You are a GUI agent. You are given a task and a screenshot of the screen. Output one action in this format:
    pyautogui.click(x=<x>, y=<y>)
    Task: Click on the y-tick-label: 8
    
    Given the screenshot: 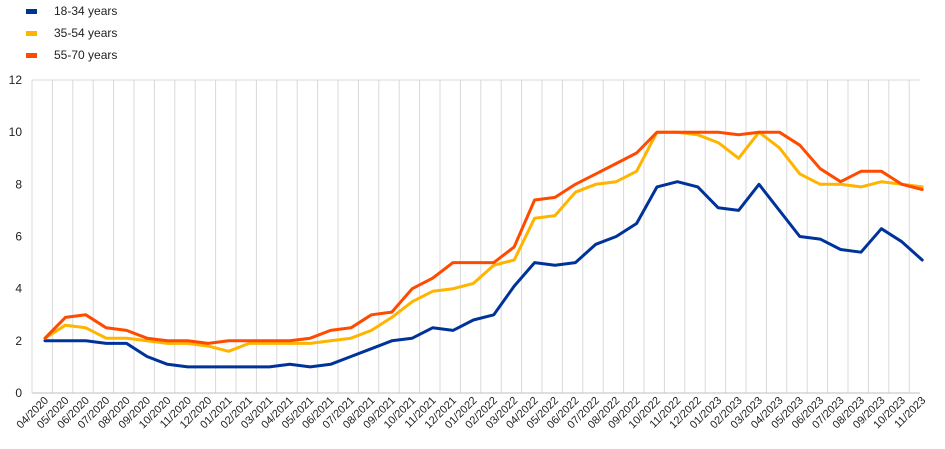 What is the action you would take?
    pyautogui.click(x=18, y=184)
    